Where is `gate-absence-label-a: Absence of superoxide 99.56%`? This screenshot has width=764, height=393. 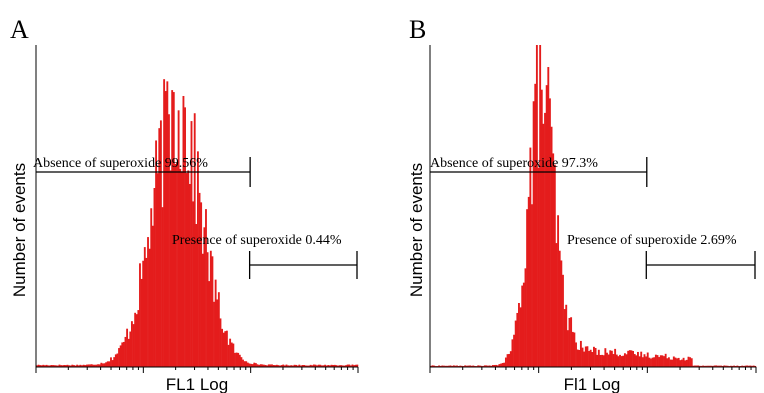 gate-absence-label-a: Absence of superoxide 99.56% is located at coordinates (120, 163).